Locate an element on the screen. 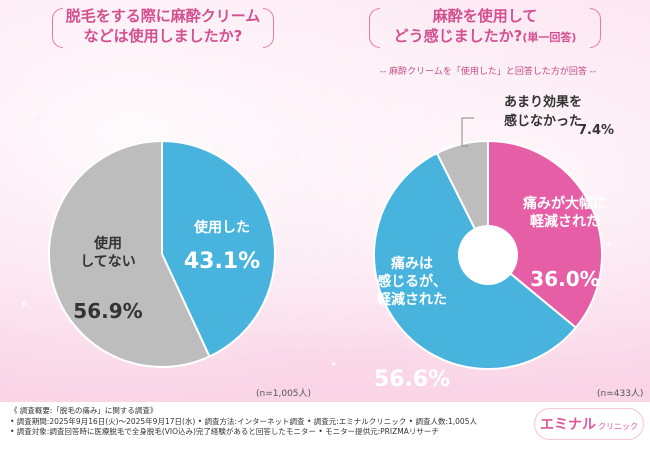 This screenshot has width=650, height=450. leader-line is located at coordinates (467, 132).